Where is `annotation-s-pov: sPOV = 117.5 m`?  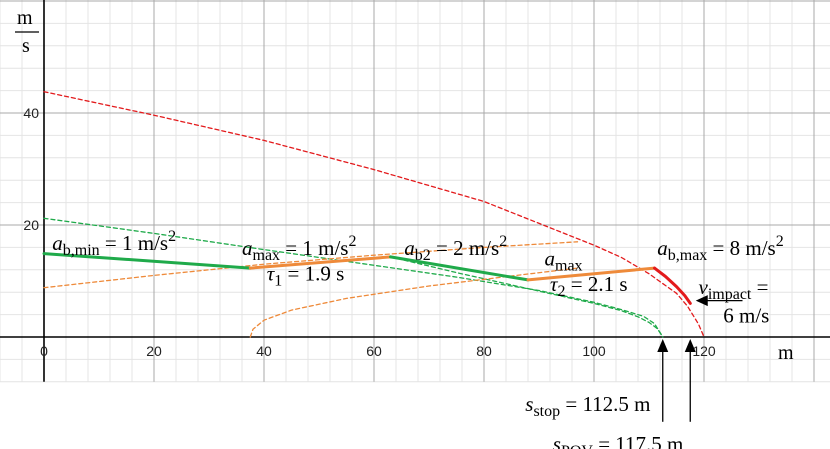 annotation-s-pov: sPOV = 117.5 m is located at coordinates (618, 440).